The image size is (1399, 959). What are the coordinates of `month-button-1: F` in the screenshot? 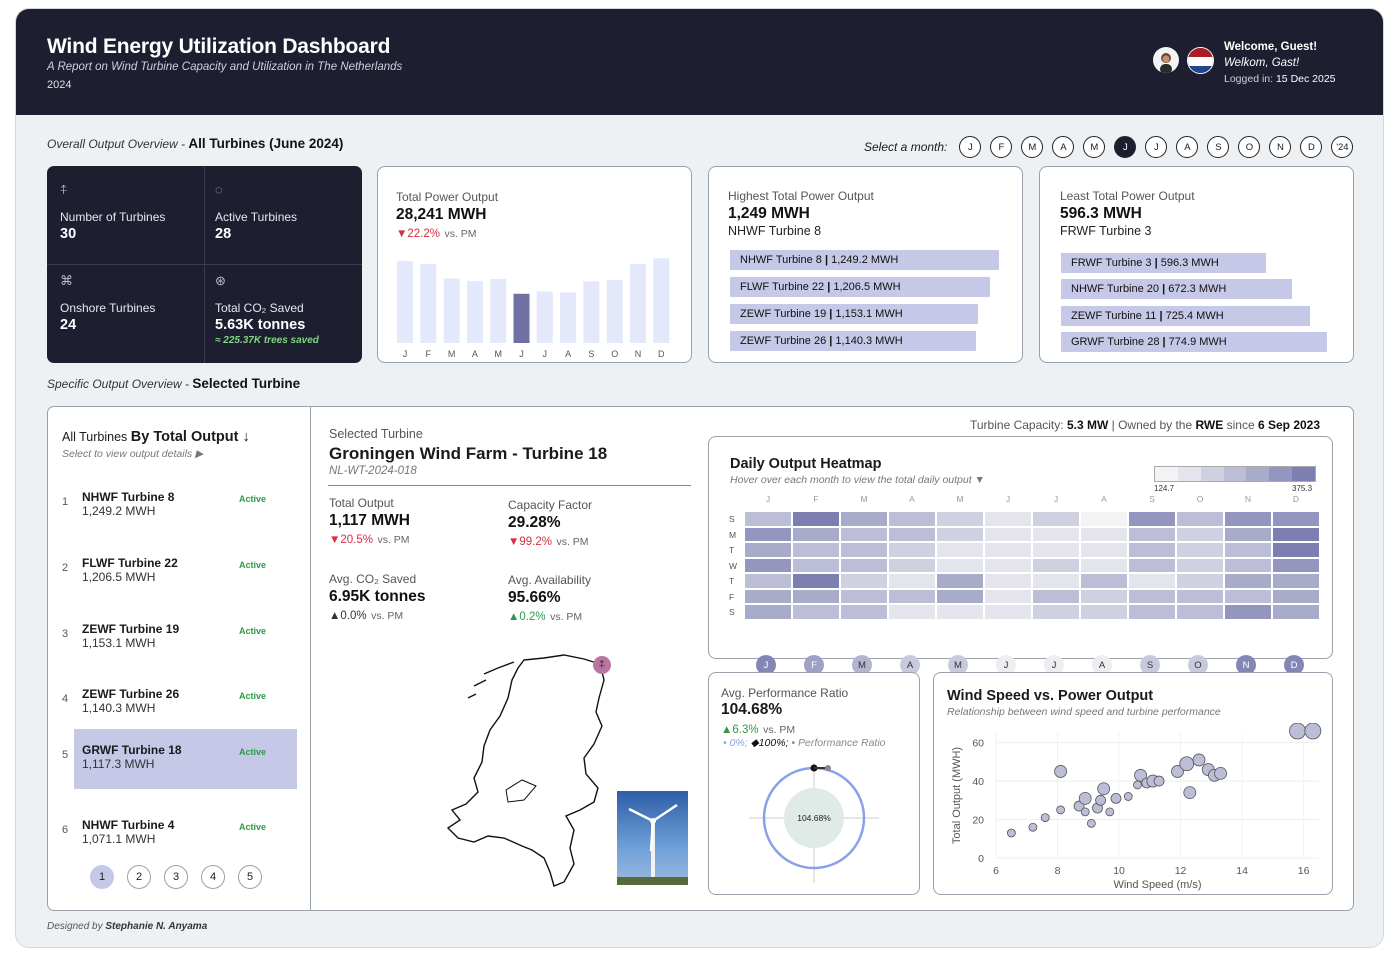 It's located at (1001, 147).